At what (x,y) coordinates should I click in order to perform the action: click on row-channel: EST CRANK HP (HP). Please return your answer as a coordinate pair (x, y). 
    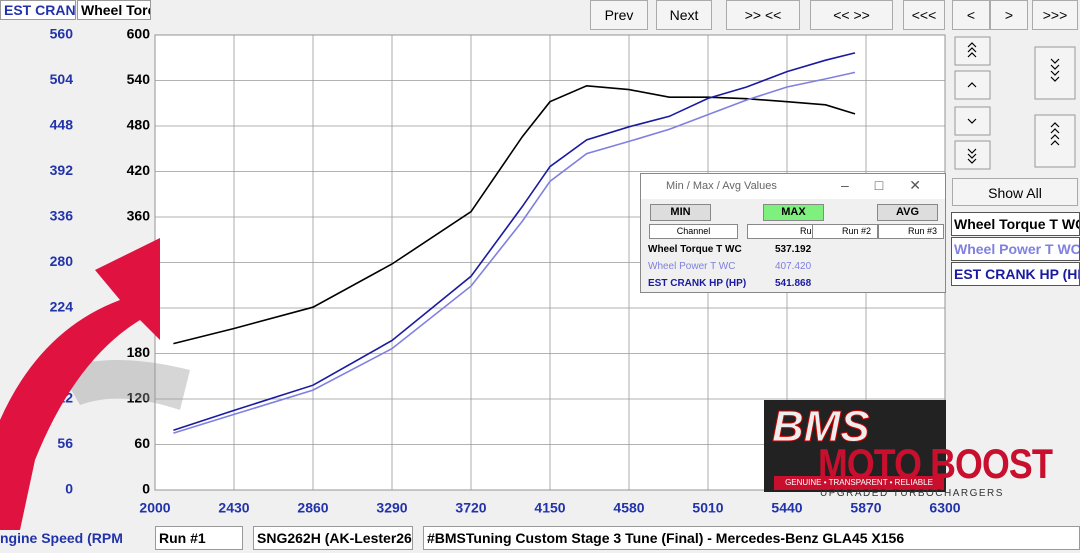
    Looking at the image, I should click on (697, 283).